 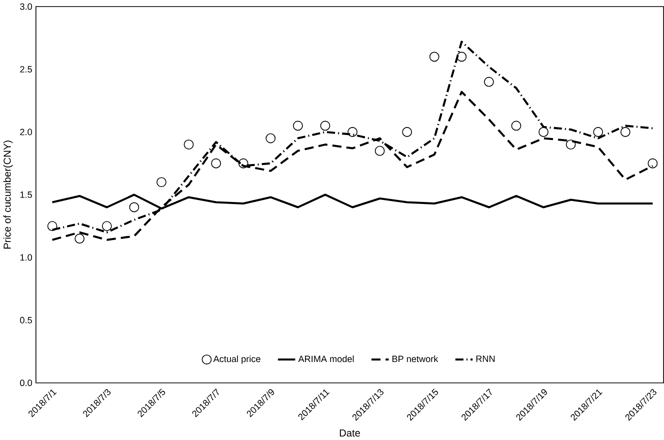 I want to click on y-tick-label: 1.0, so click(x=26, y=257).